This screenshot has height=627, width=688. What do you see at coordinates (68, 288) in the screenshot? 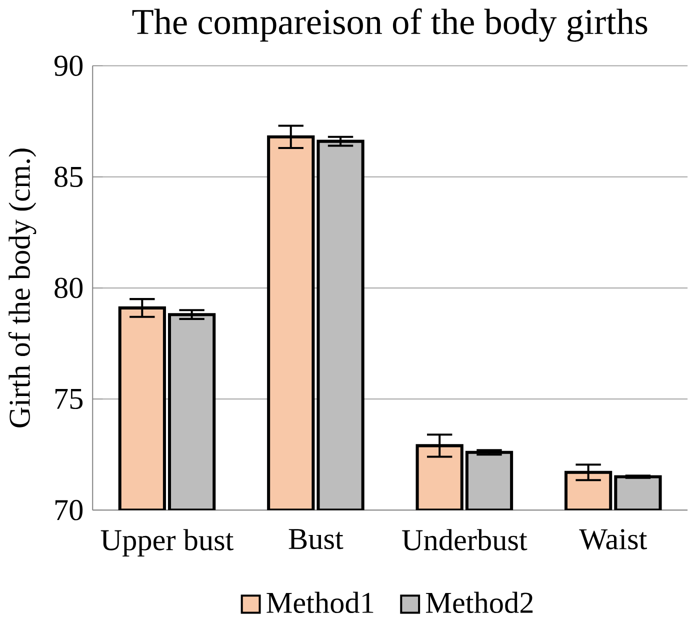
I see `y-tick-label: 80` at bounding box center [68, 288].